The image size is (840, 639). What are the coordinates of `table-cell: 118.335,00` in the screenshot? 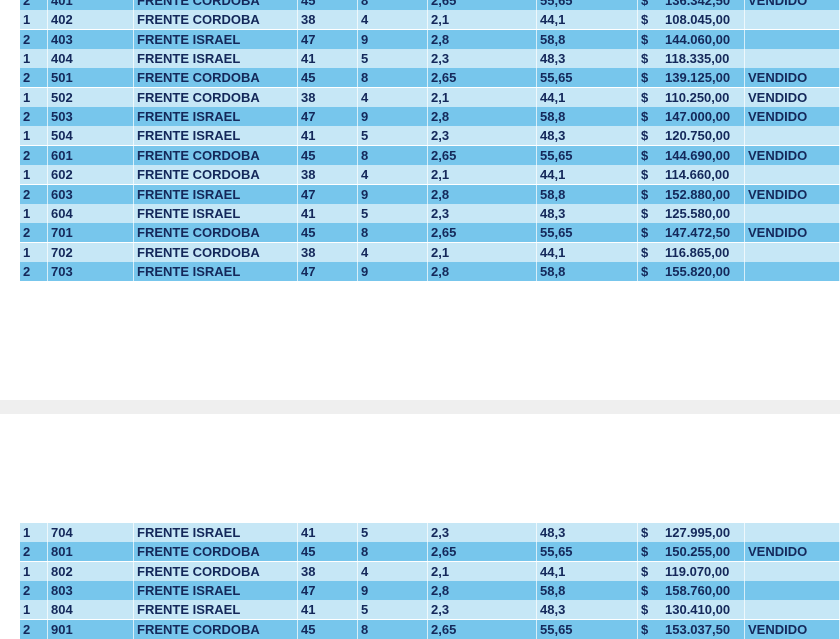 It's located at (703, 59).